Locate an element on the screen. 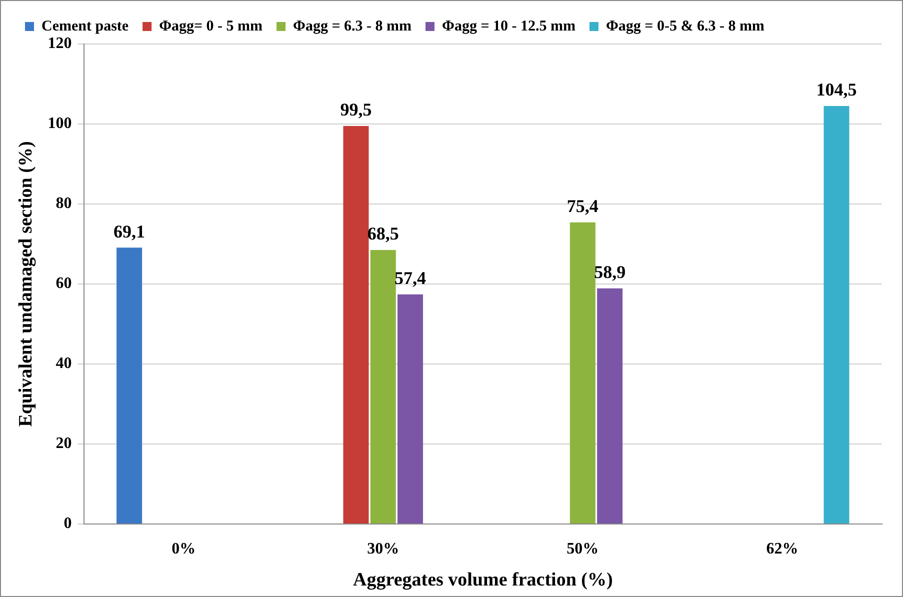  legend-label: Φagg = 6.3 - 8 mm is located at coordinates (352, 26).